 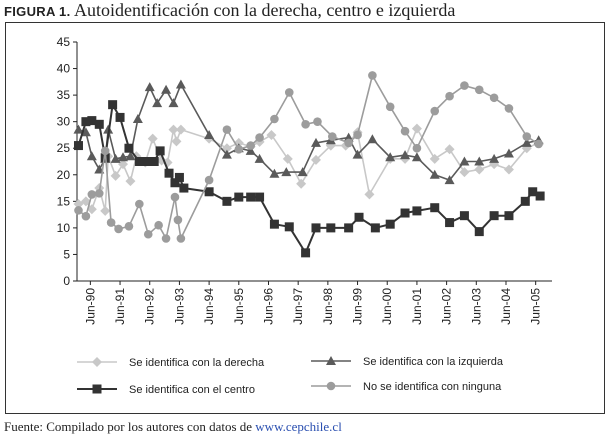 I want to click on legend-swatch-marker, so click(x=97, y=389).